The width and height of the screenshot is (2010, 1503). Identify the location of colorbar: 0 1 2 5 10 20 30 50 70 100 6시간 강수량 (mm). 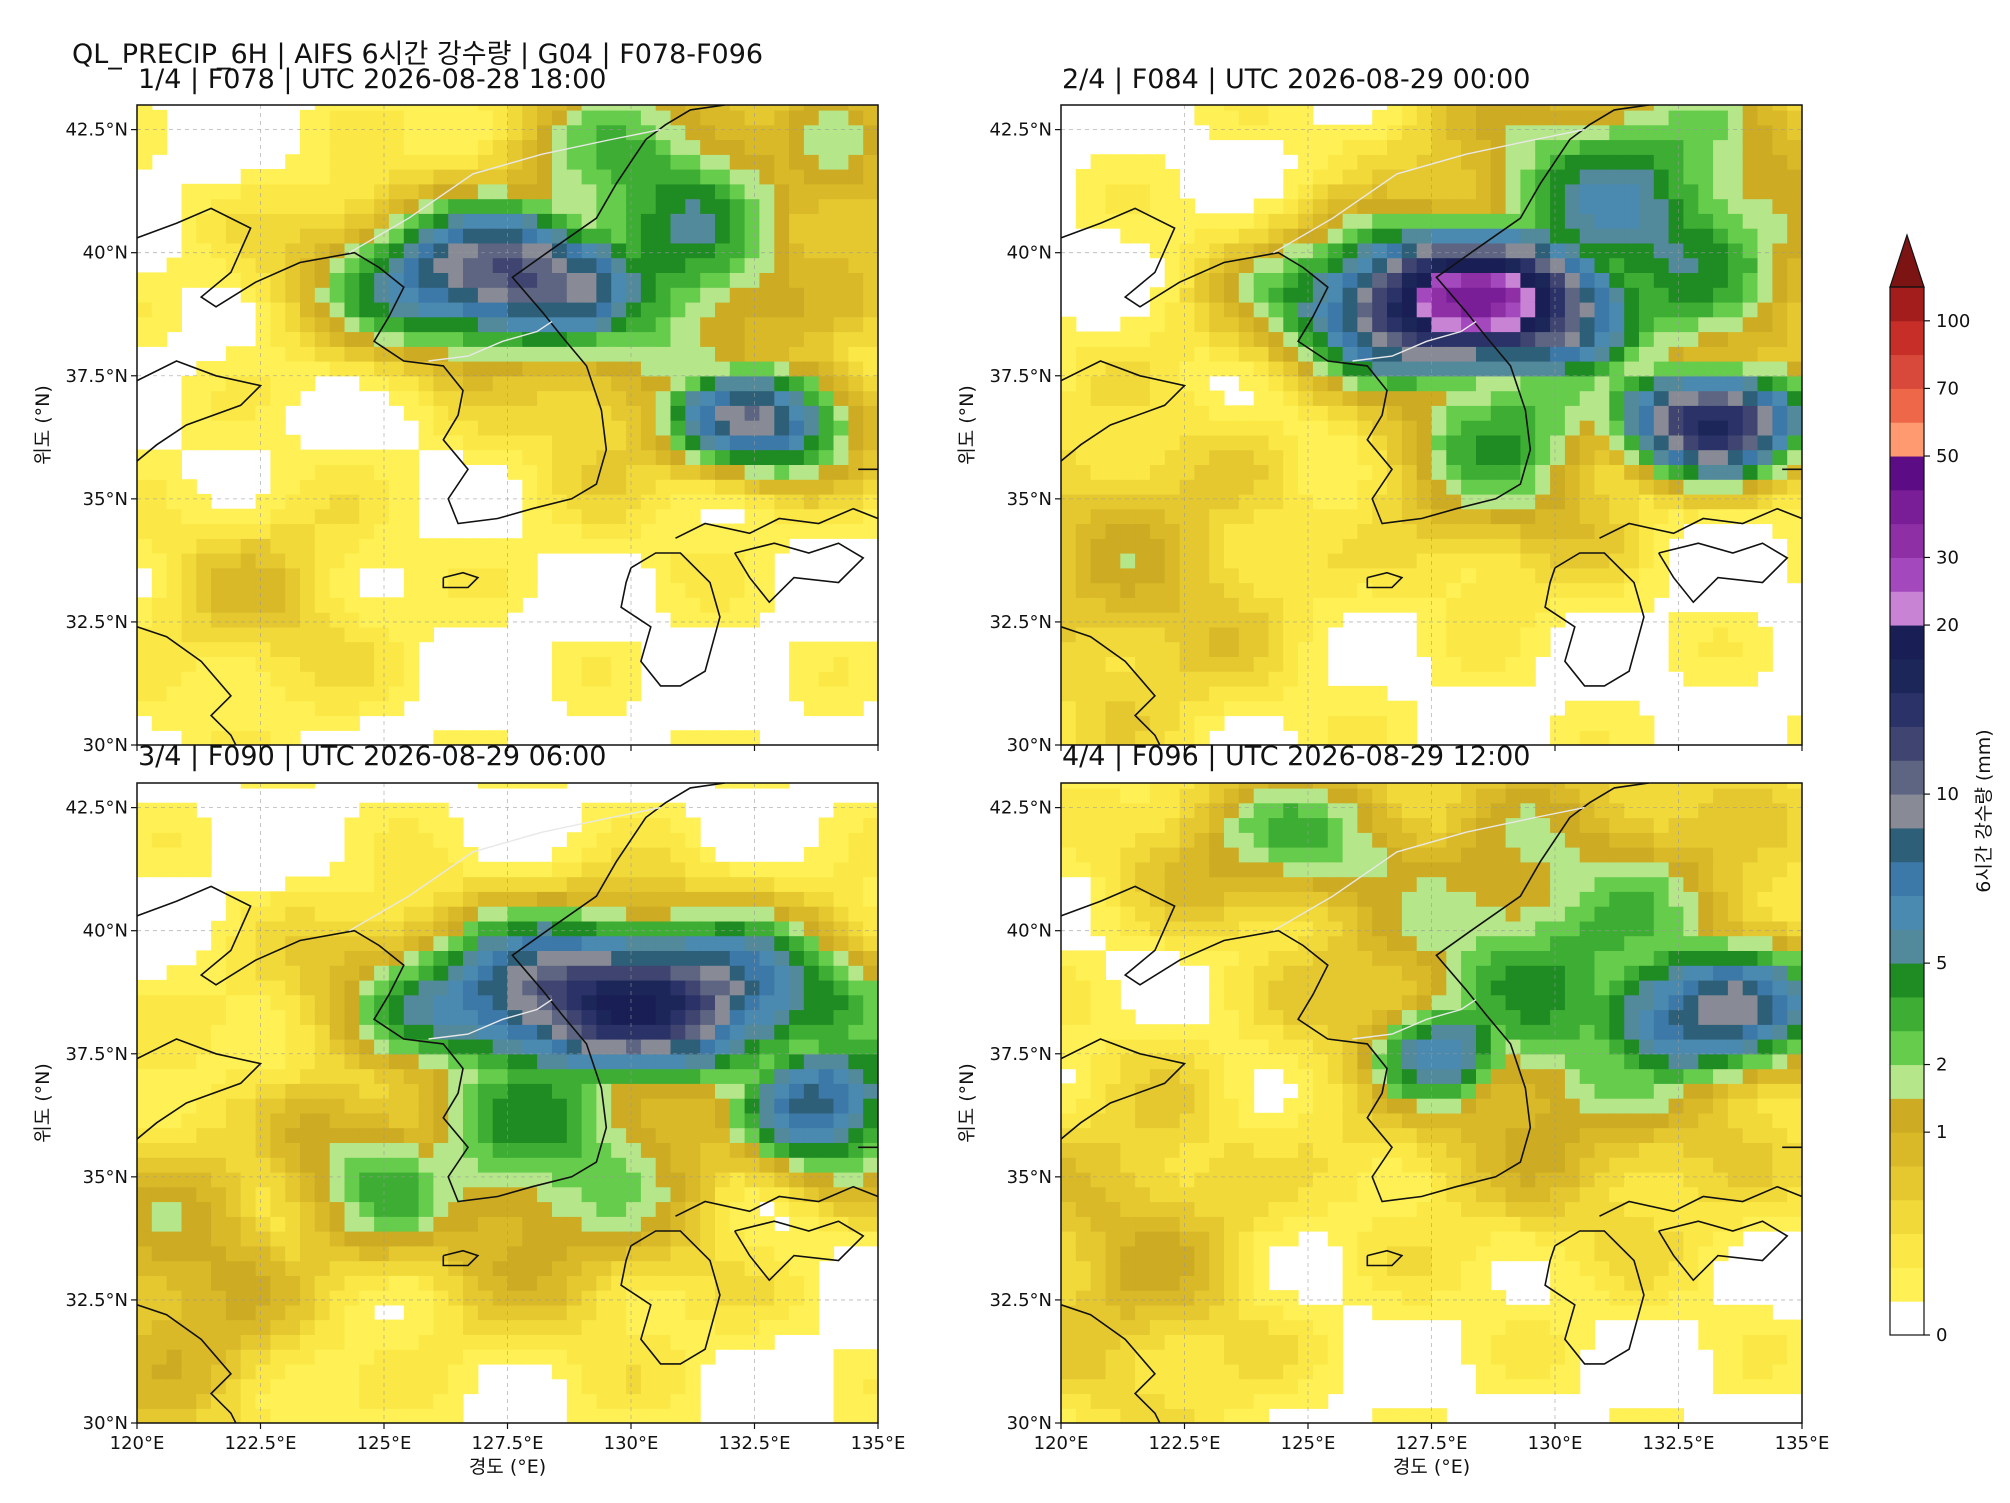
(1942, 789).